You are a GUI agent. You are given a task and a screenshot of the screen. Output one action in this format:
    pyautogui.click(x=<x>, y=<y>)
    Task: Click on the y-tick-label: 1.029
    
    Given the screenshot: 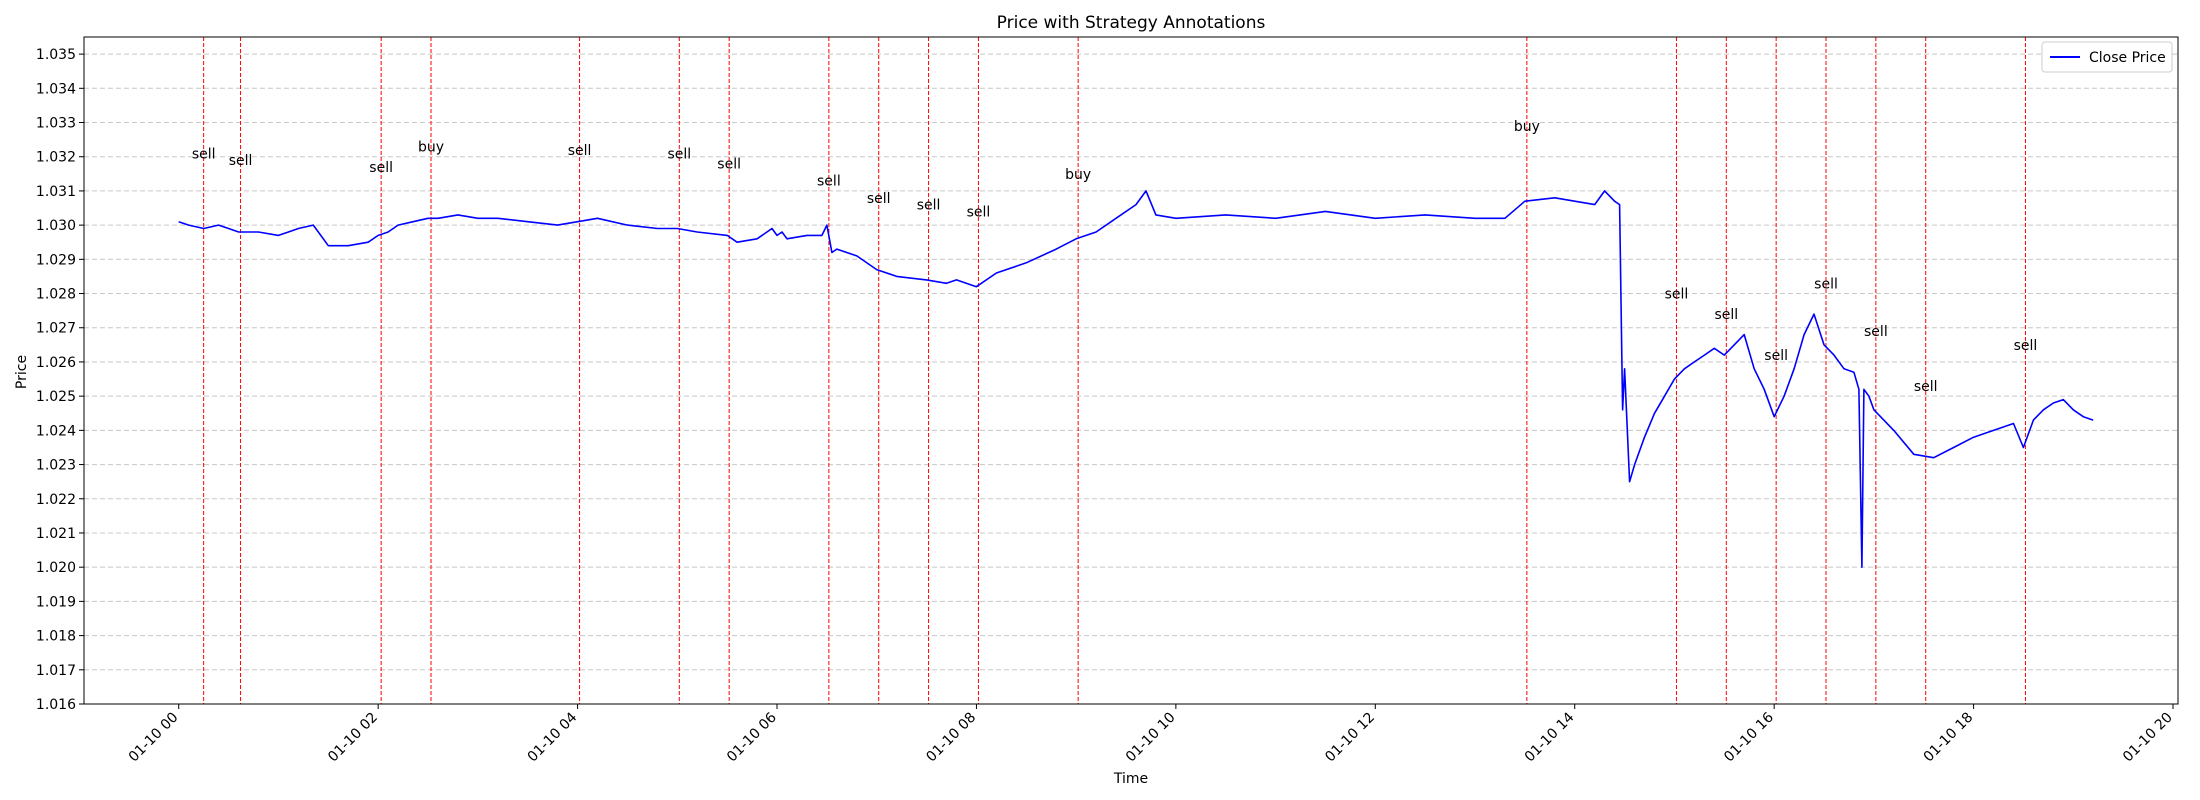 What is the action you would take?
    pyautogui.click(x=56, y=260)
    